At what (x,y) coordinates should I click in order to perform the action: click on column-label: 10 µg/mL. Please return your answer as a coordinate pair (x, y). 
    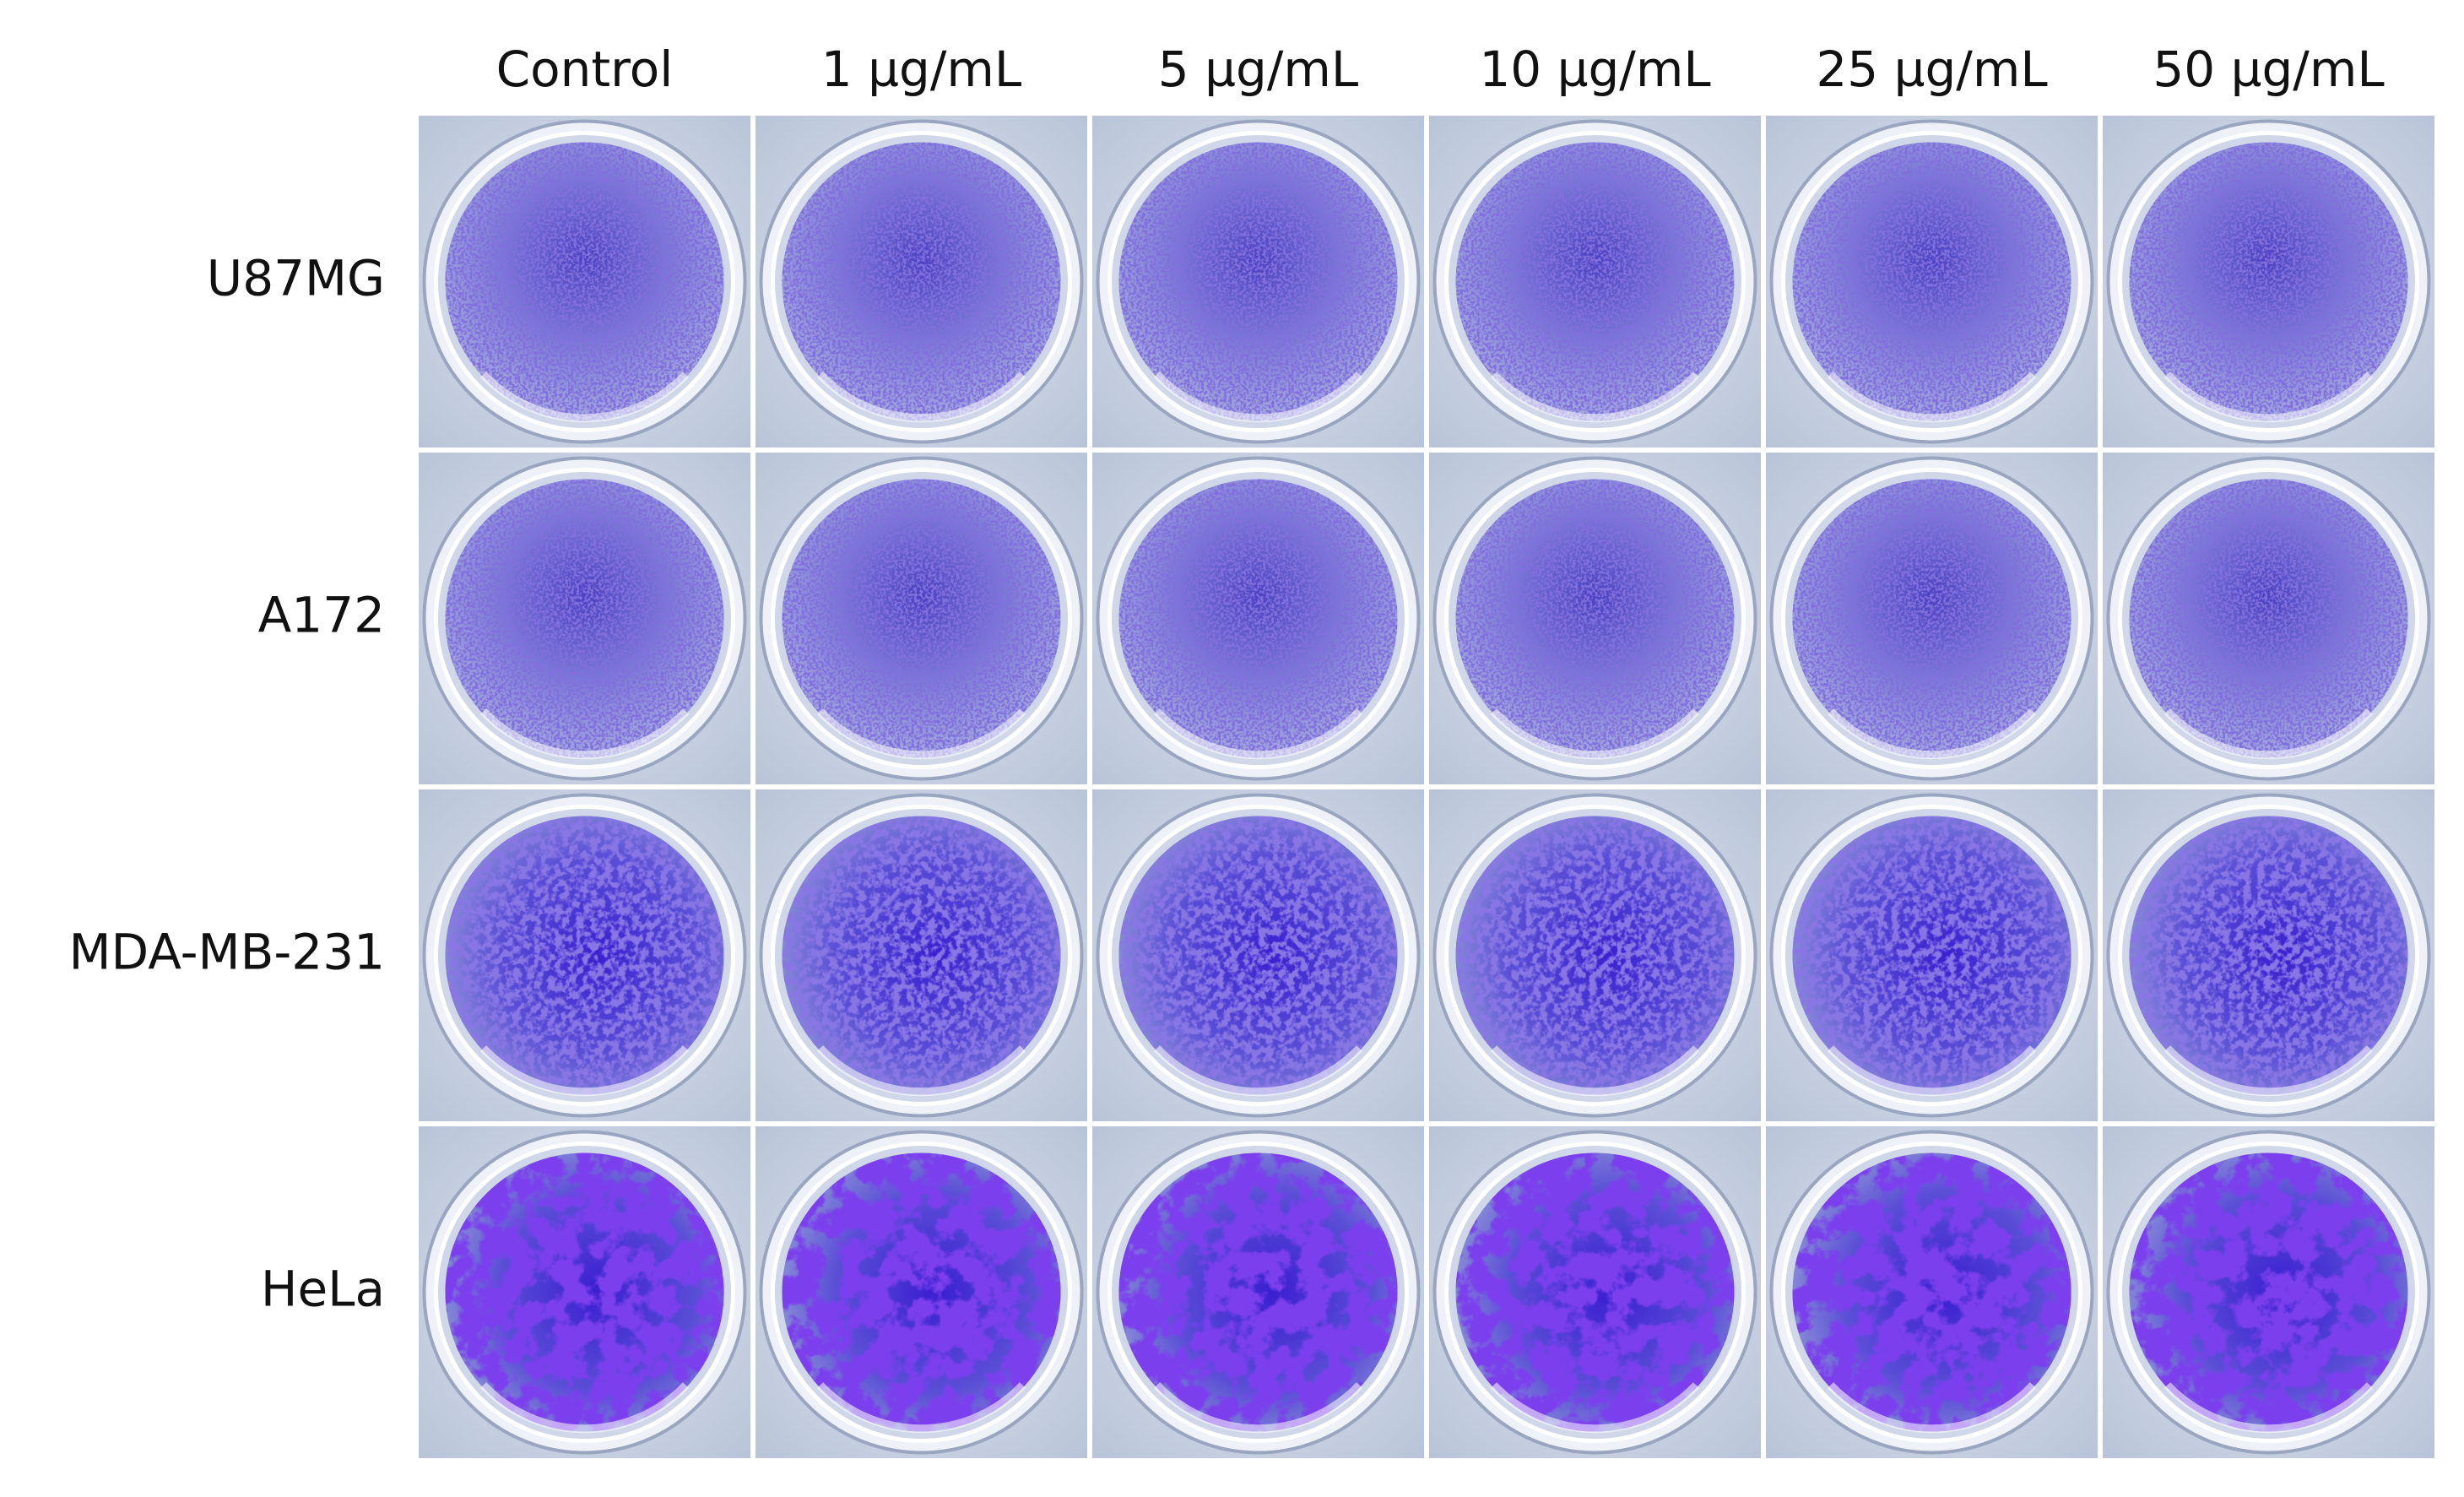
    Looking at the image, I should click on (1594, 69).